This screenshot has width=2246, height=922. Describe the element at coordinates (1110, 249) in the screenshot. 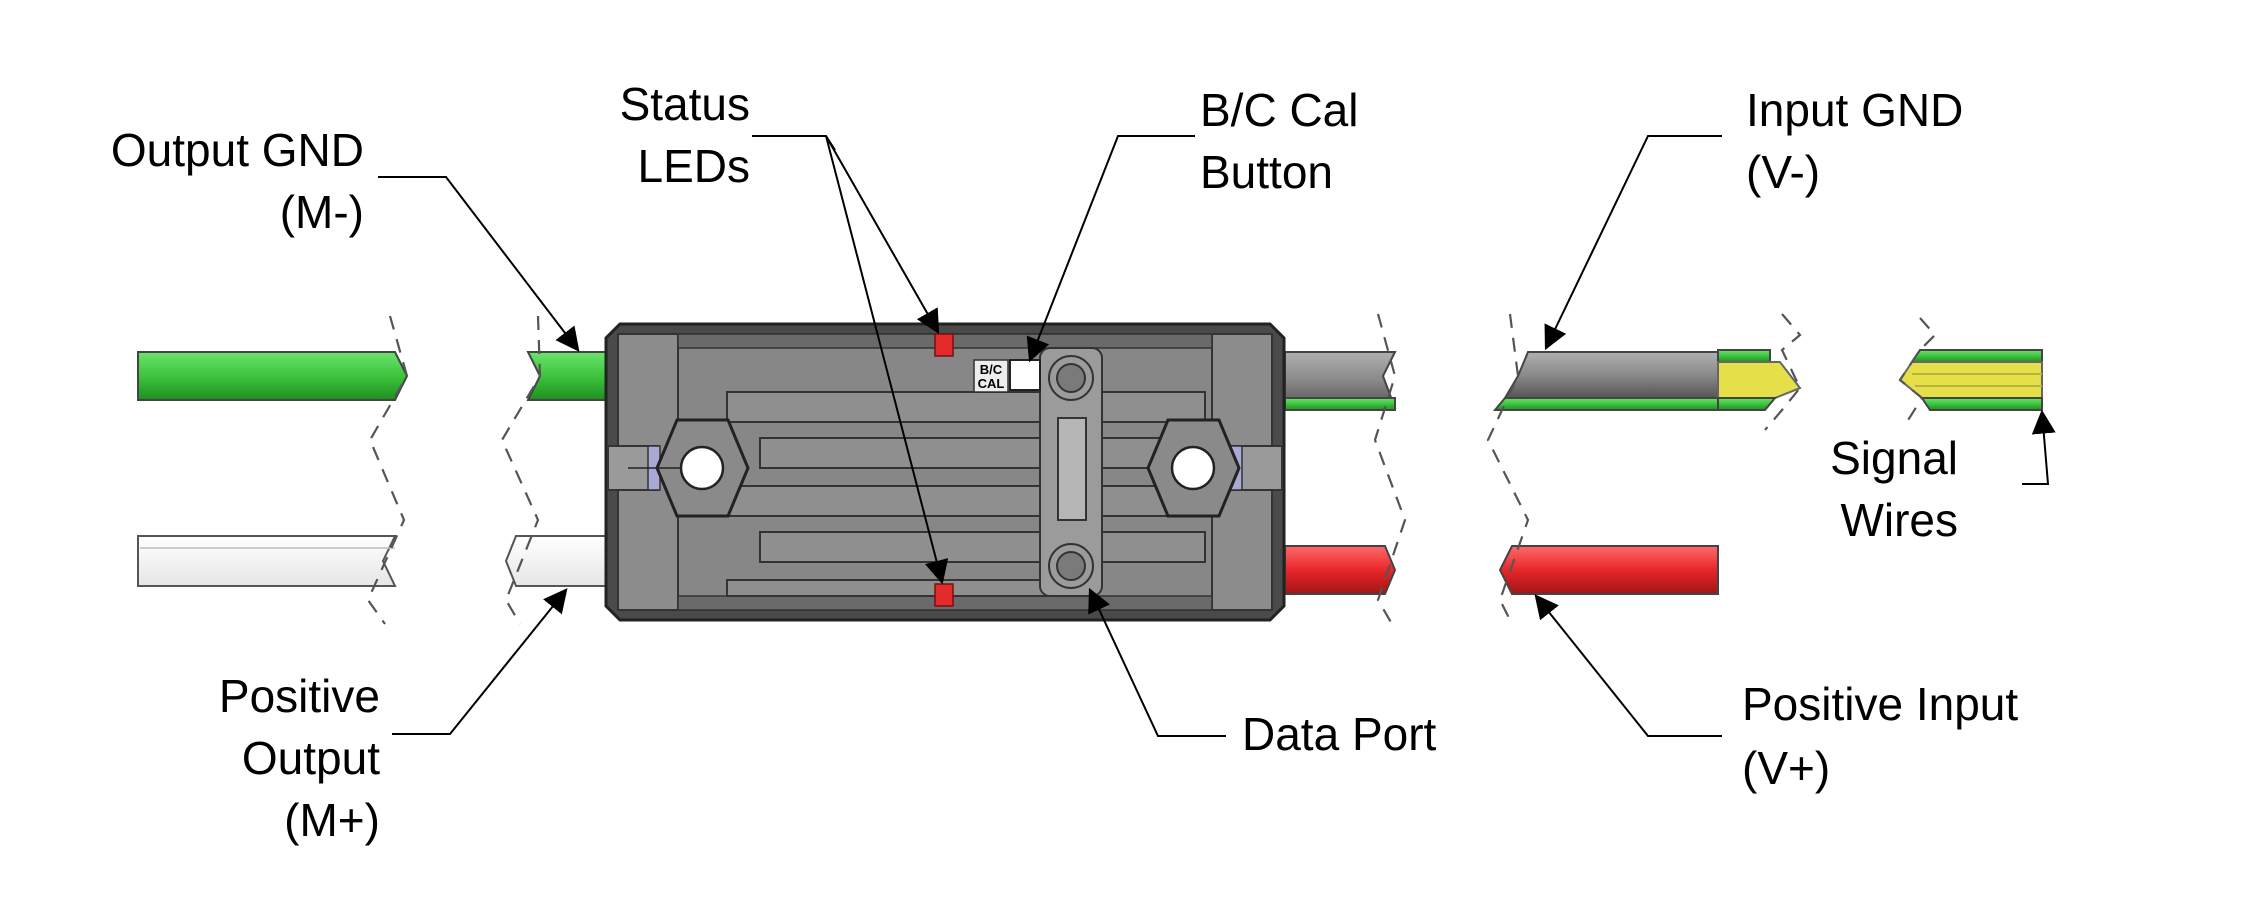

I see `leader-bc-cal` at that location.